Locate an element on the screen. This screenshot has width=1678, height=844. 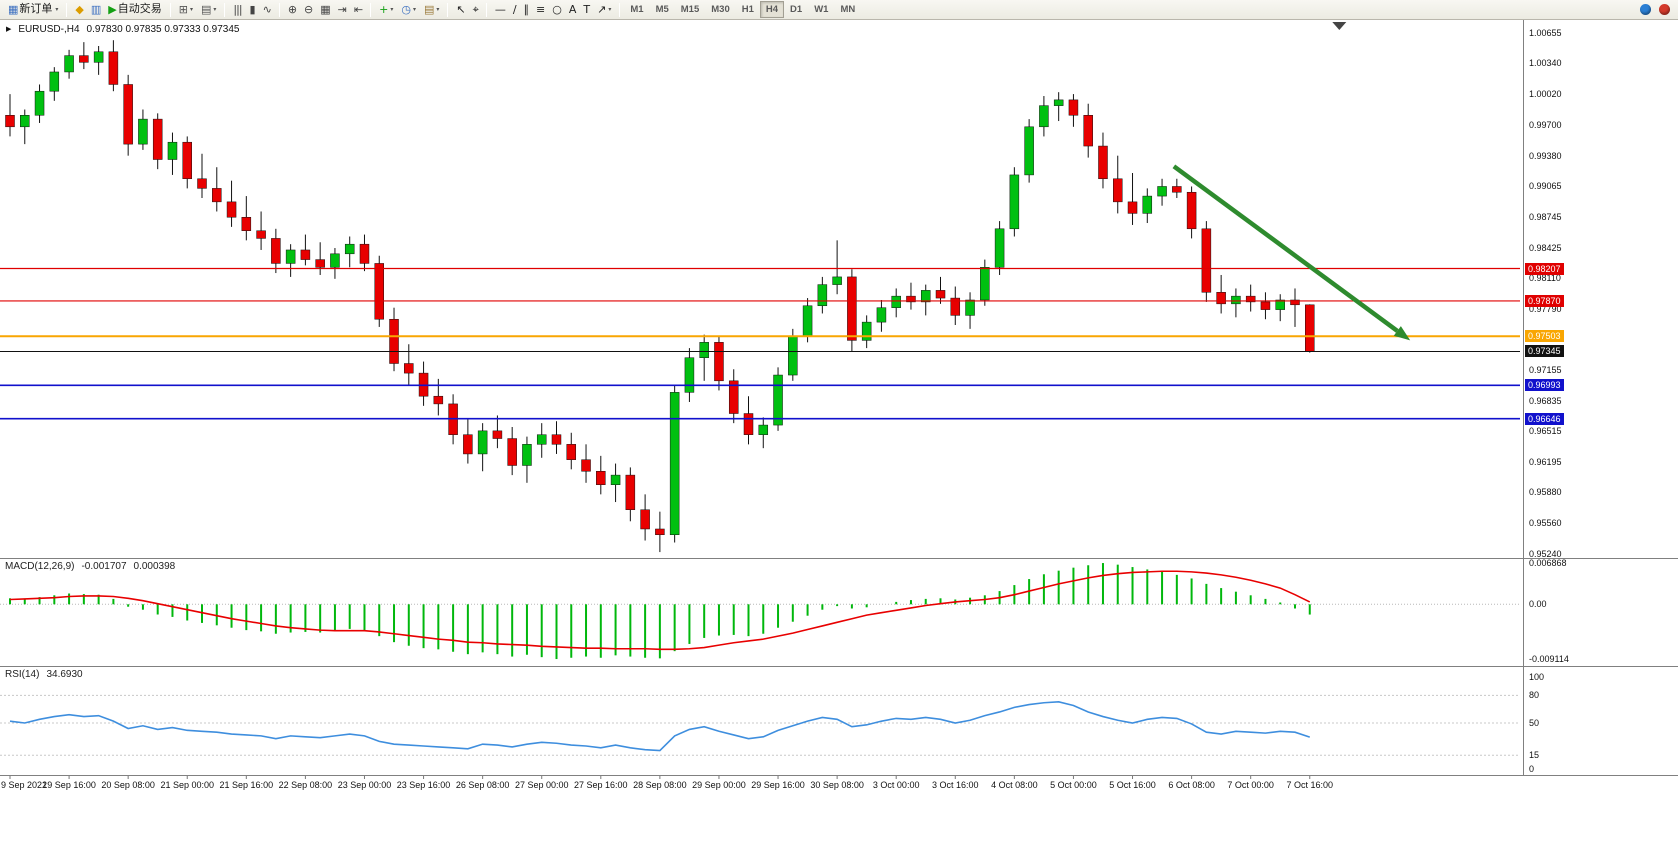
rsi-axis-label: 50 is located at coordinates (1534, 723).